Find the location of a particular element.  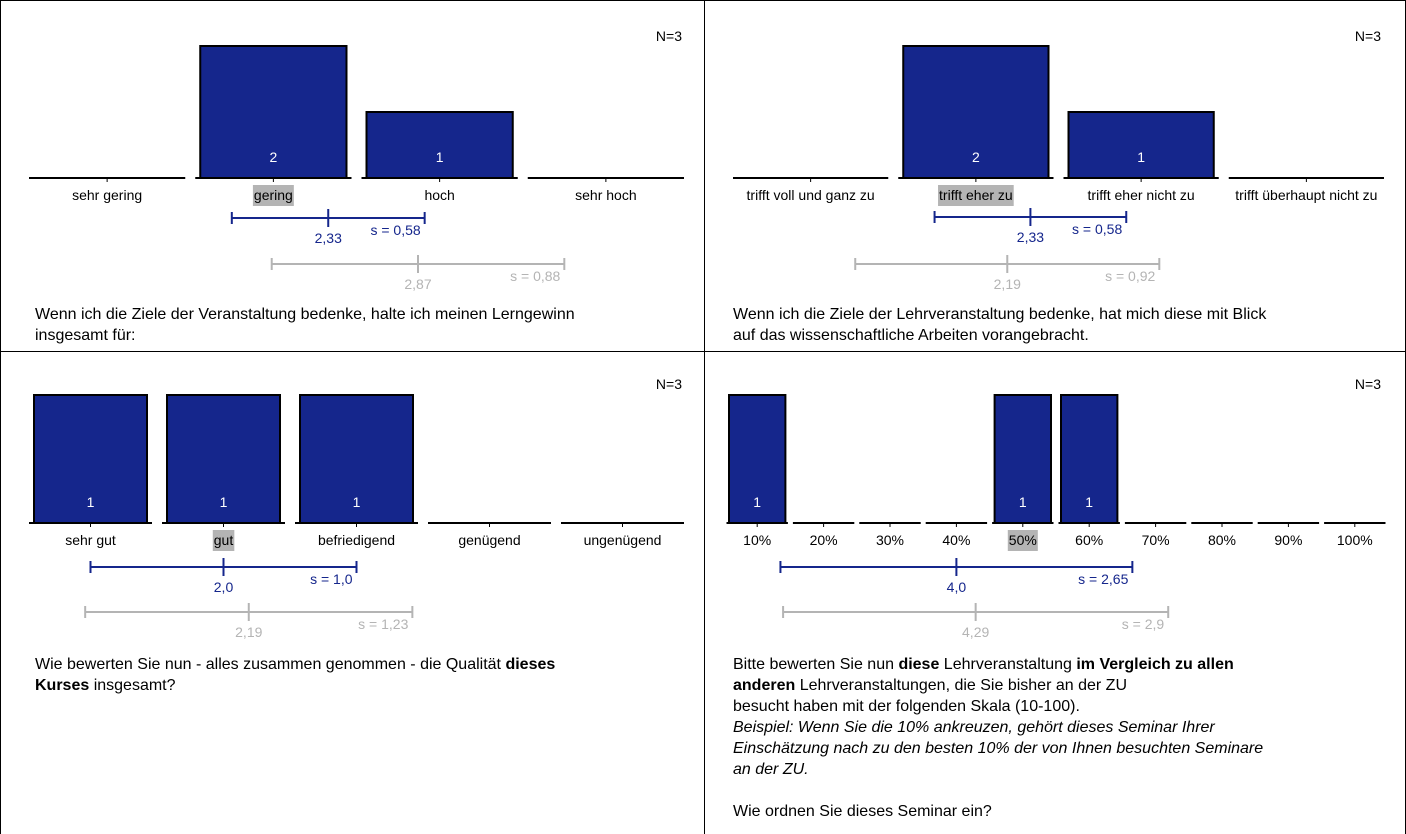

grid-top-border is located at coordinates (703, 0).